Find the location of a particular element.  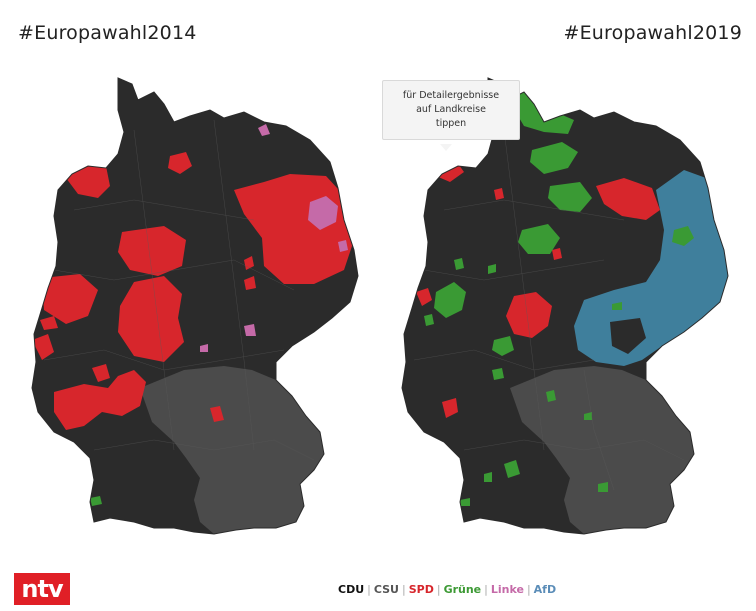

tooltip-line-2: auf Landkreise is located at coordinates (451, 109).